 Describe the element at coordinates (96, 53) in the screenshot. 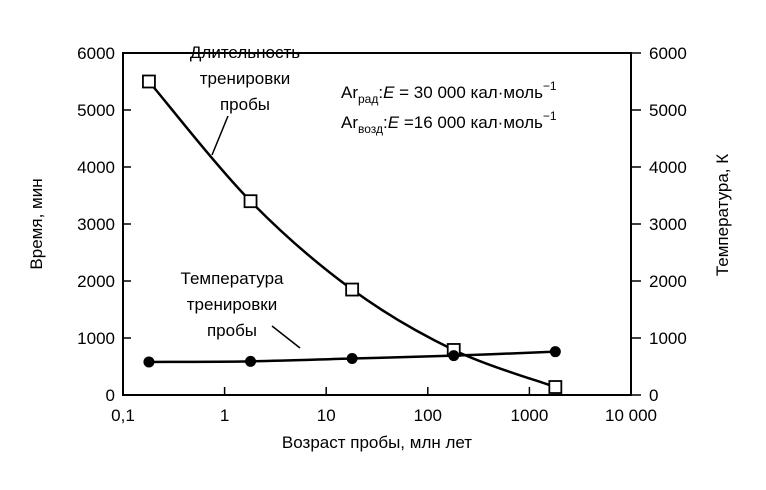

I see `y-tick-label: 6000` at that location.